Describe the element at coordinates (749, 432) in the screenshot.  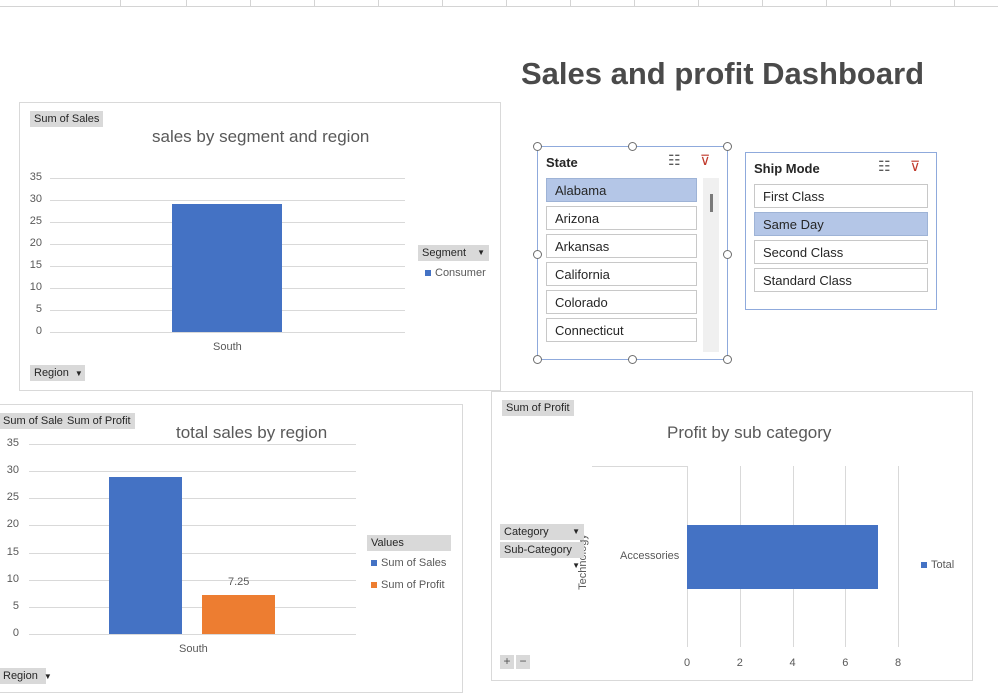
I see `chart-title: Profit by sub category` at that location.